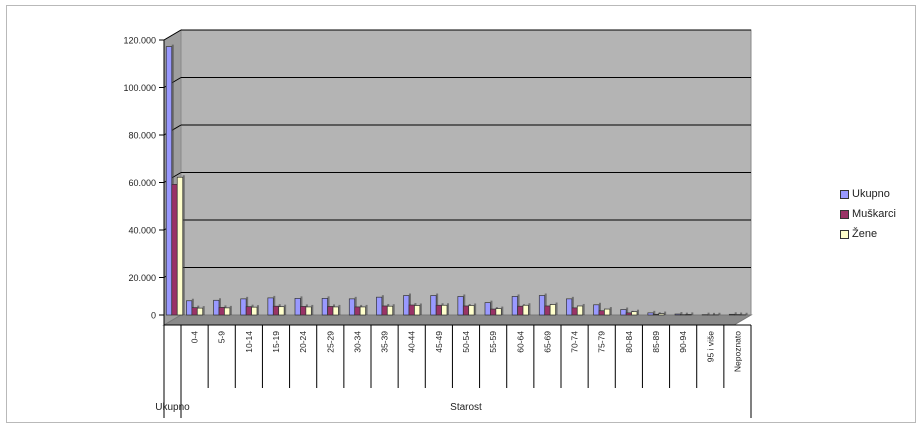 The height and width of the screenshot is (428, 923). Describe the element at coordinates (520, 342) in the screenshot. I see `x-tick-label: 60-64` at that location.